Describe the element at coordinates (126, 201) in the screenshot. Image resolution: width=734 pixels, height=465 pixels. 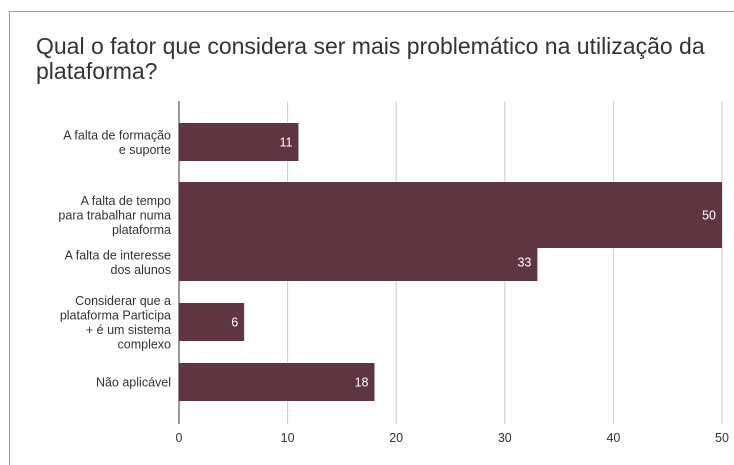
I see `category-label-line: A falta de tempo` at that location.